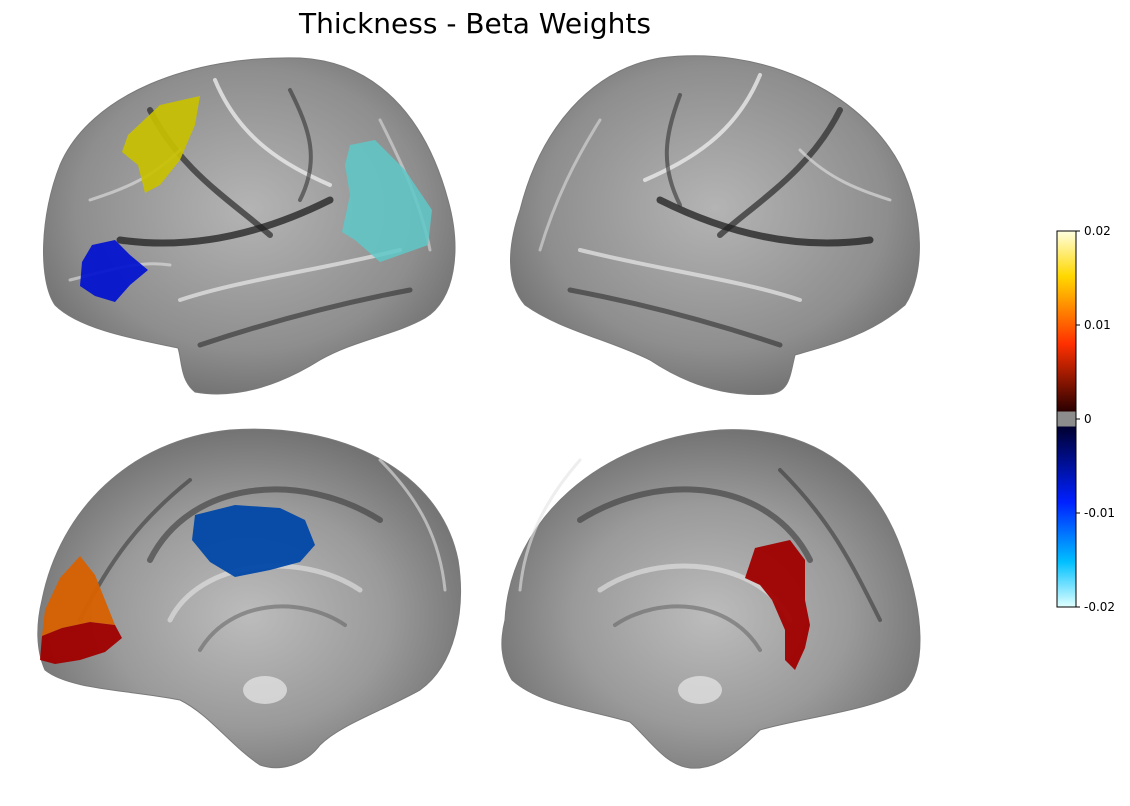  Describe the element at coordinates (78, 596) in the screenshot. I see `region-orange` at that location.